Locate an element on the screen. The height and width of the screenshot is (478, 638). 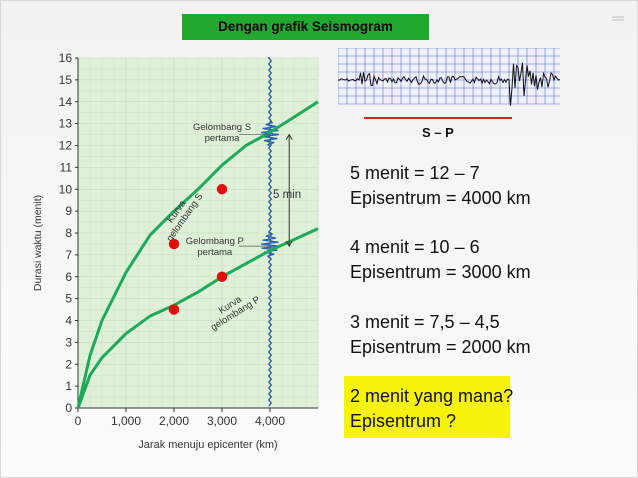
interval-arrowhead-bottom is located at coordinates (289, 244).